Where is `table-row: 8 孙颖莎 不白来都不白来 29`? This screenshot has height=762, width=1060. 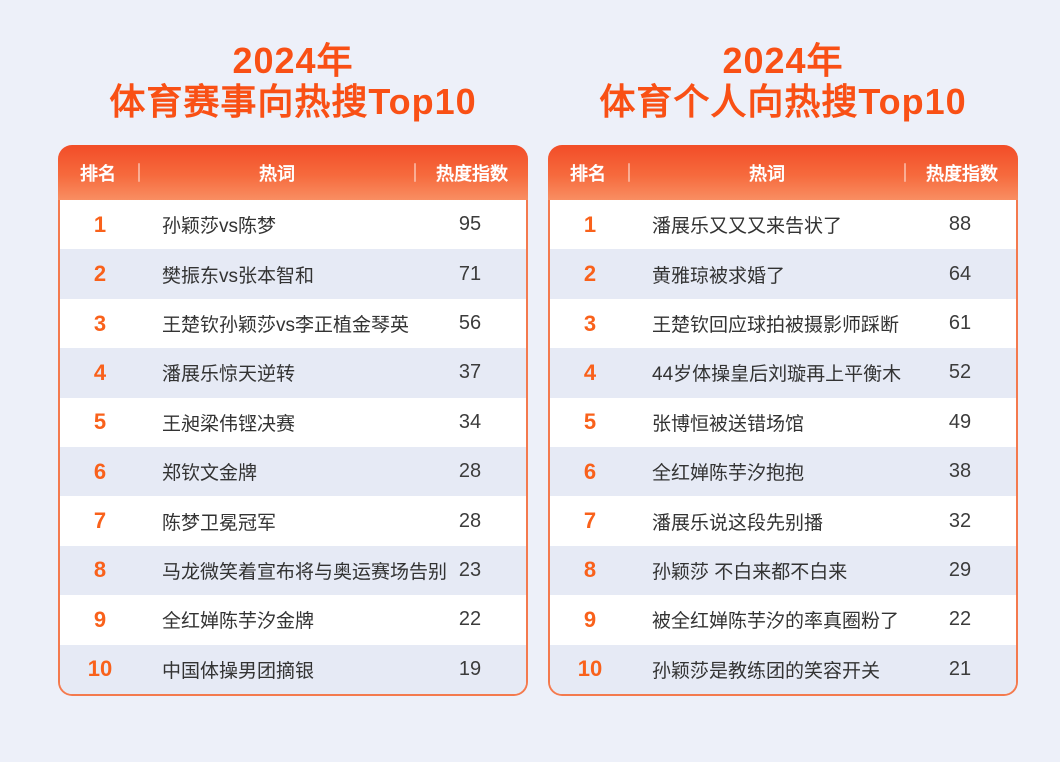 table-row: 8 孙颖莎 不白来都不白来 29 is located at coordinates (783, 570).